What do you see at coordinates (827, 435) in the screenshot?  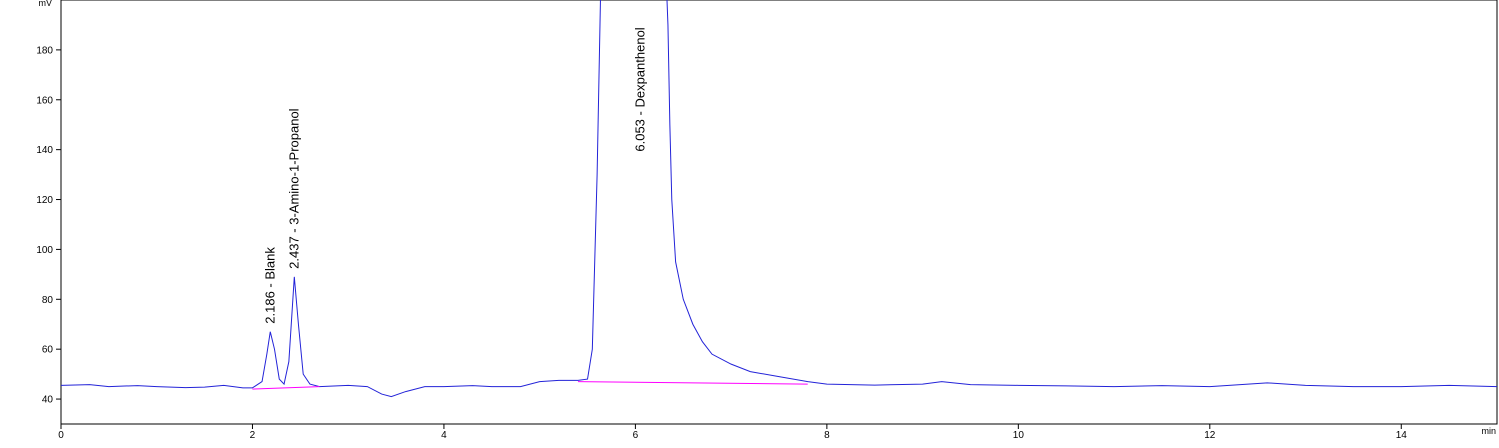 I see `x-tick-label: 8` at bounding box center [827, 435].